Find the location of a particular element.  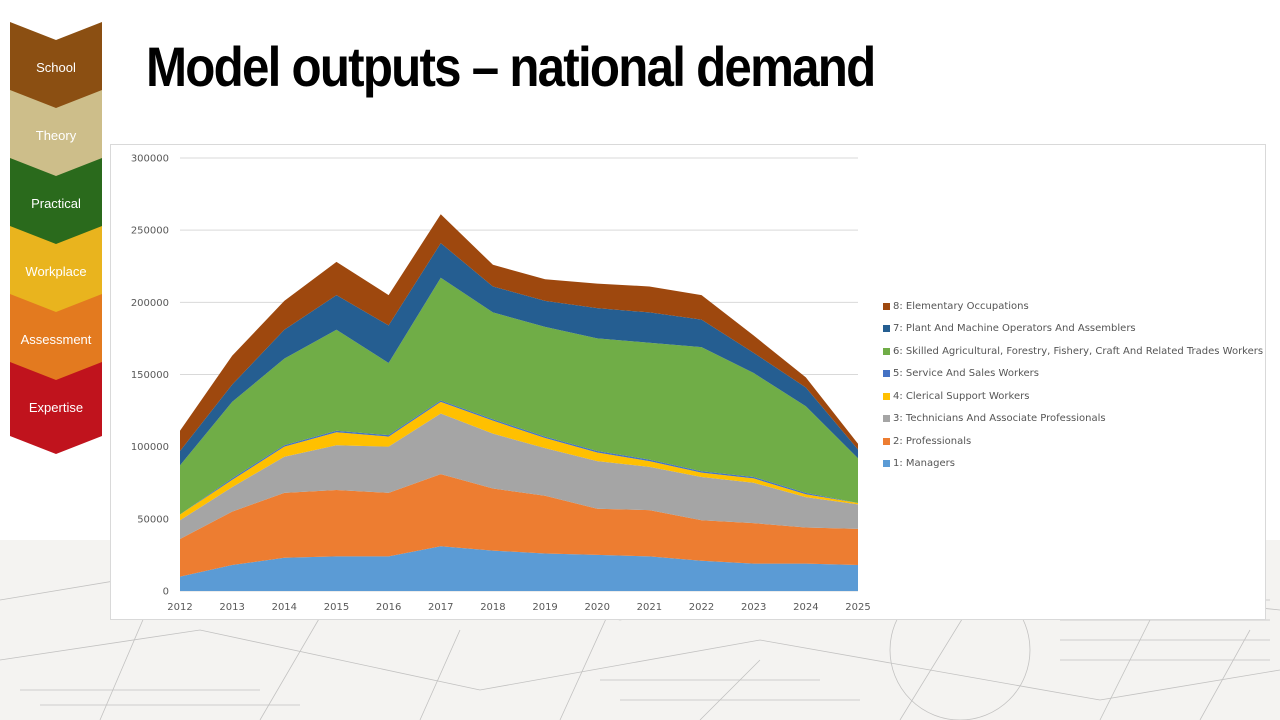

legend-label: 8: Elementary Occupations is located at coordinates (961, 306).